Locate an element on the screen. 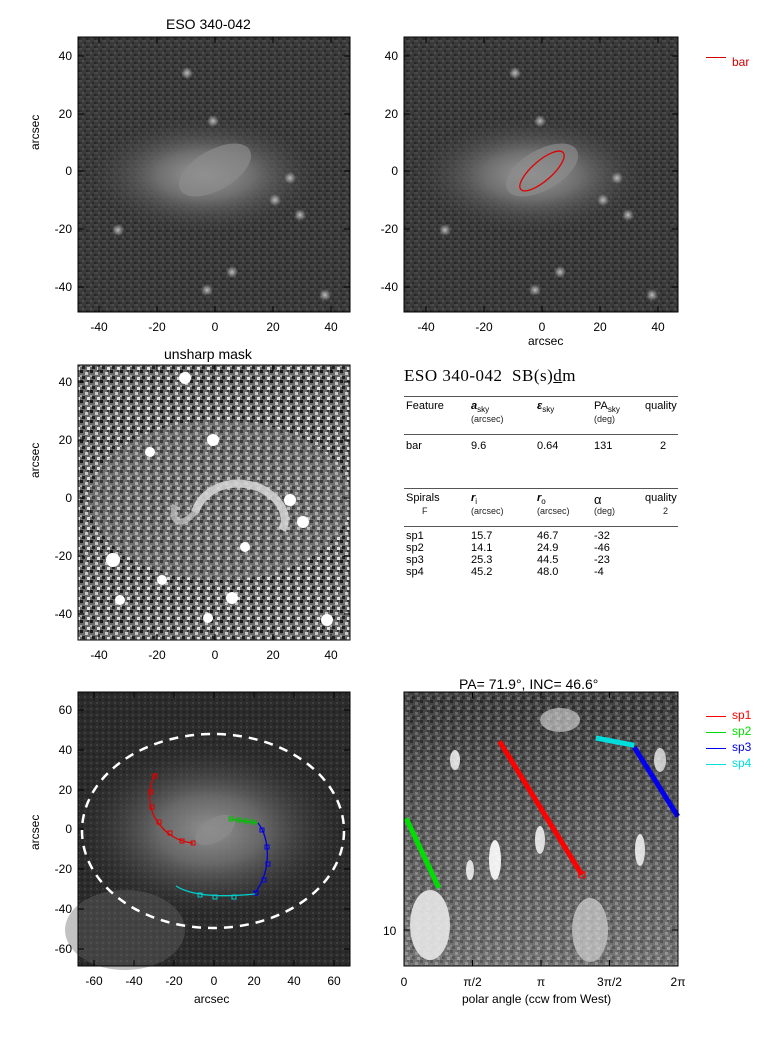 The width and height of the screenshot is (779, 1039). panel3-ytick: 40 is located at coordinates (65, 382).